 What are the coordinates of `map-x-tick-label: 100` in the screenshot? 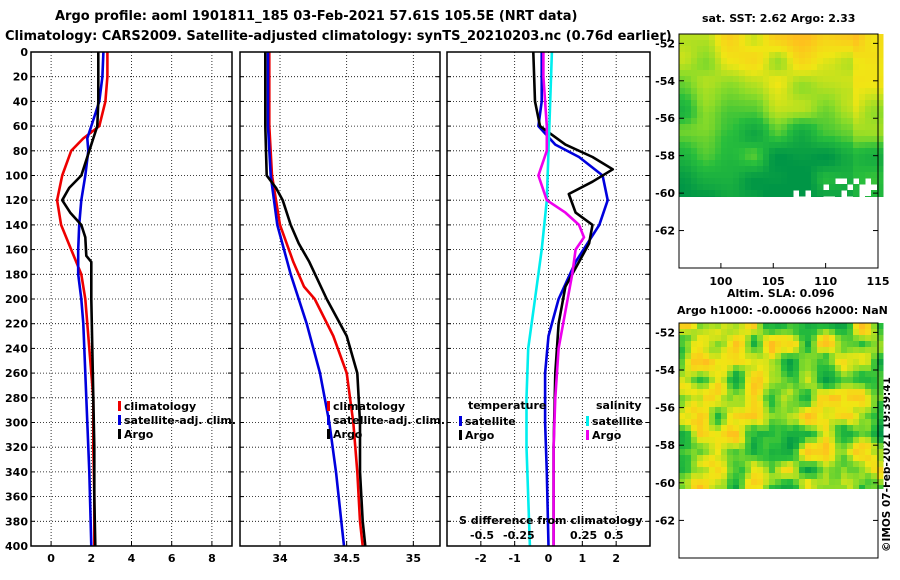 It's located at (720, 281).